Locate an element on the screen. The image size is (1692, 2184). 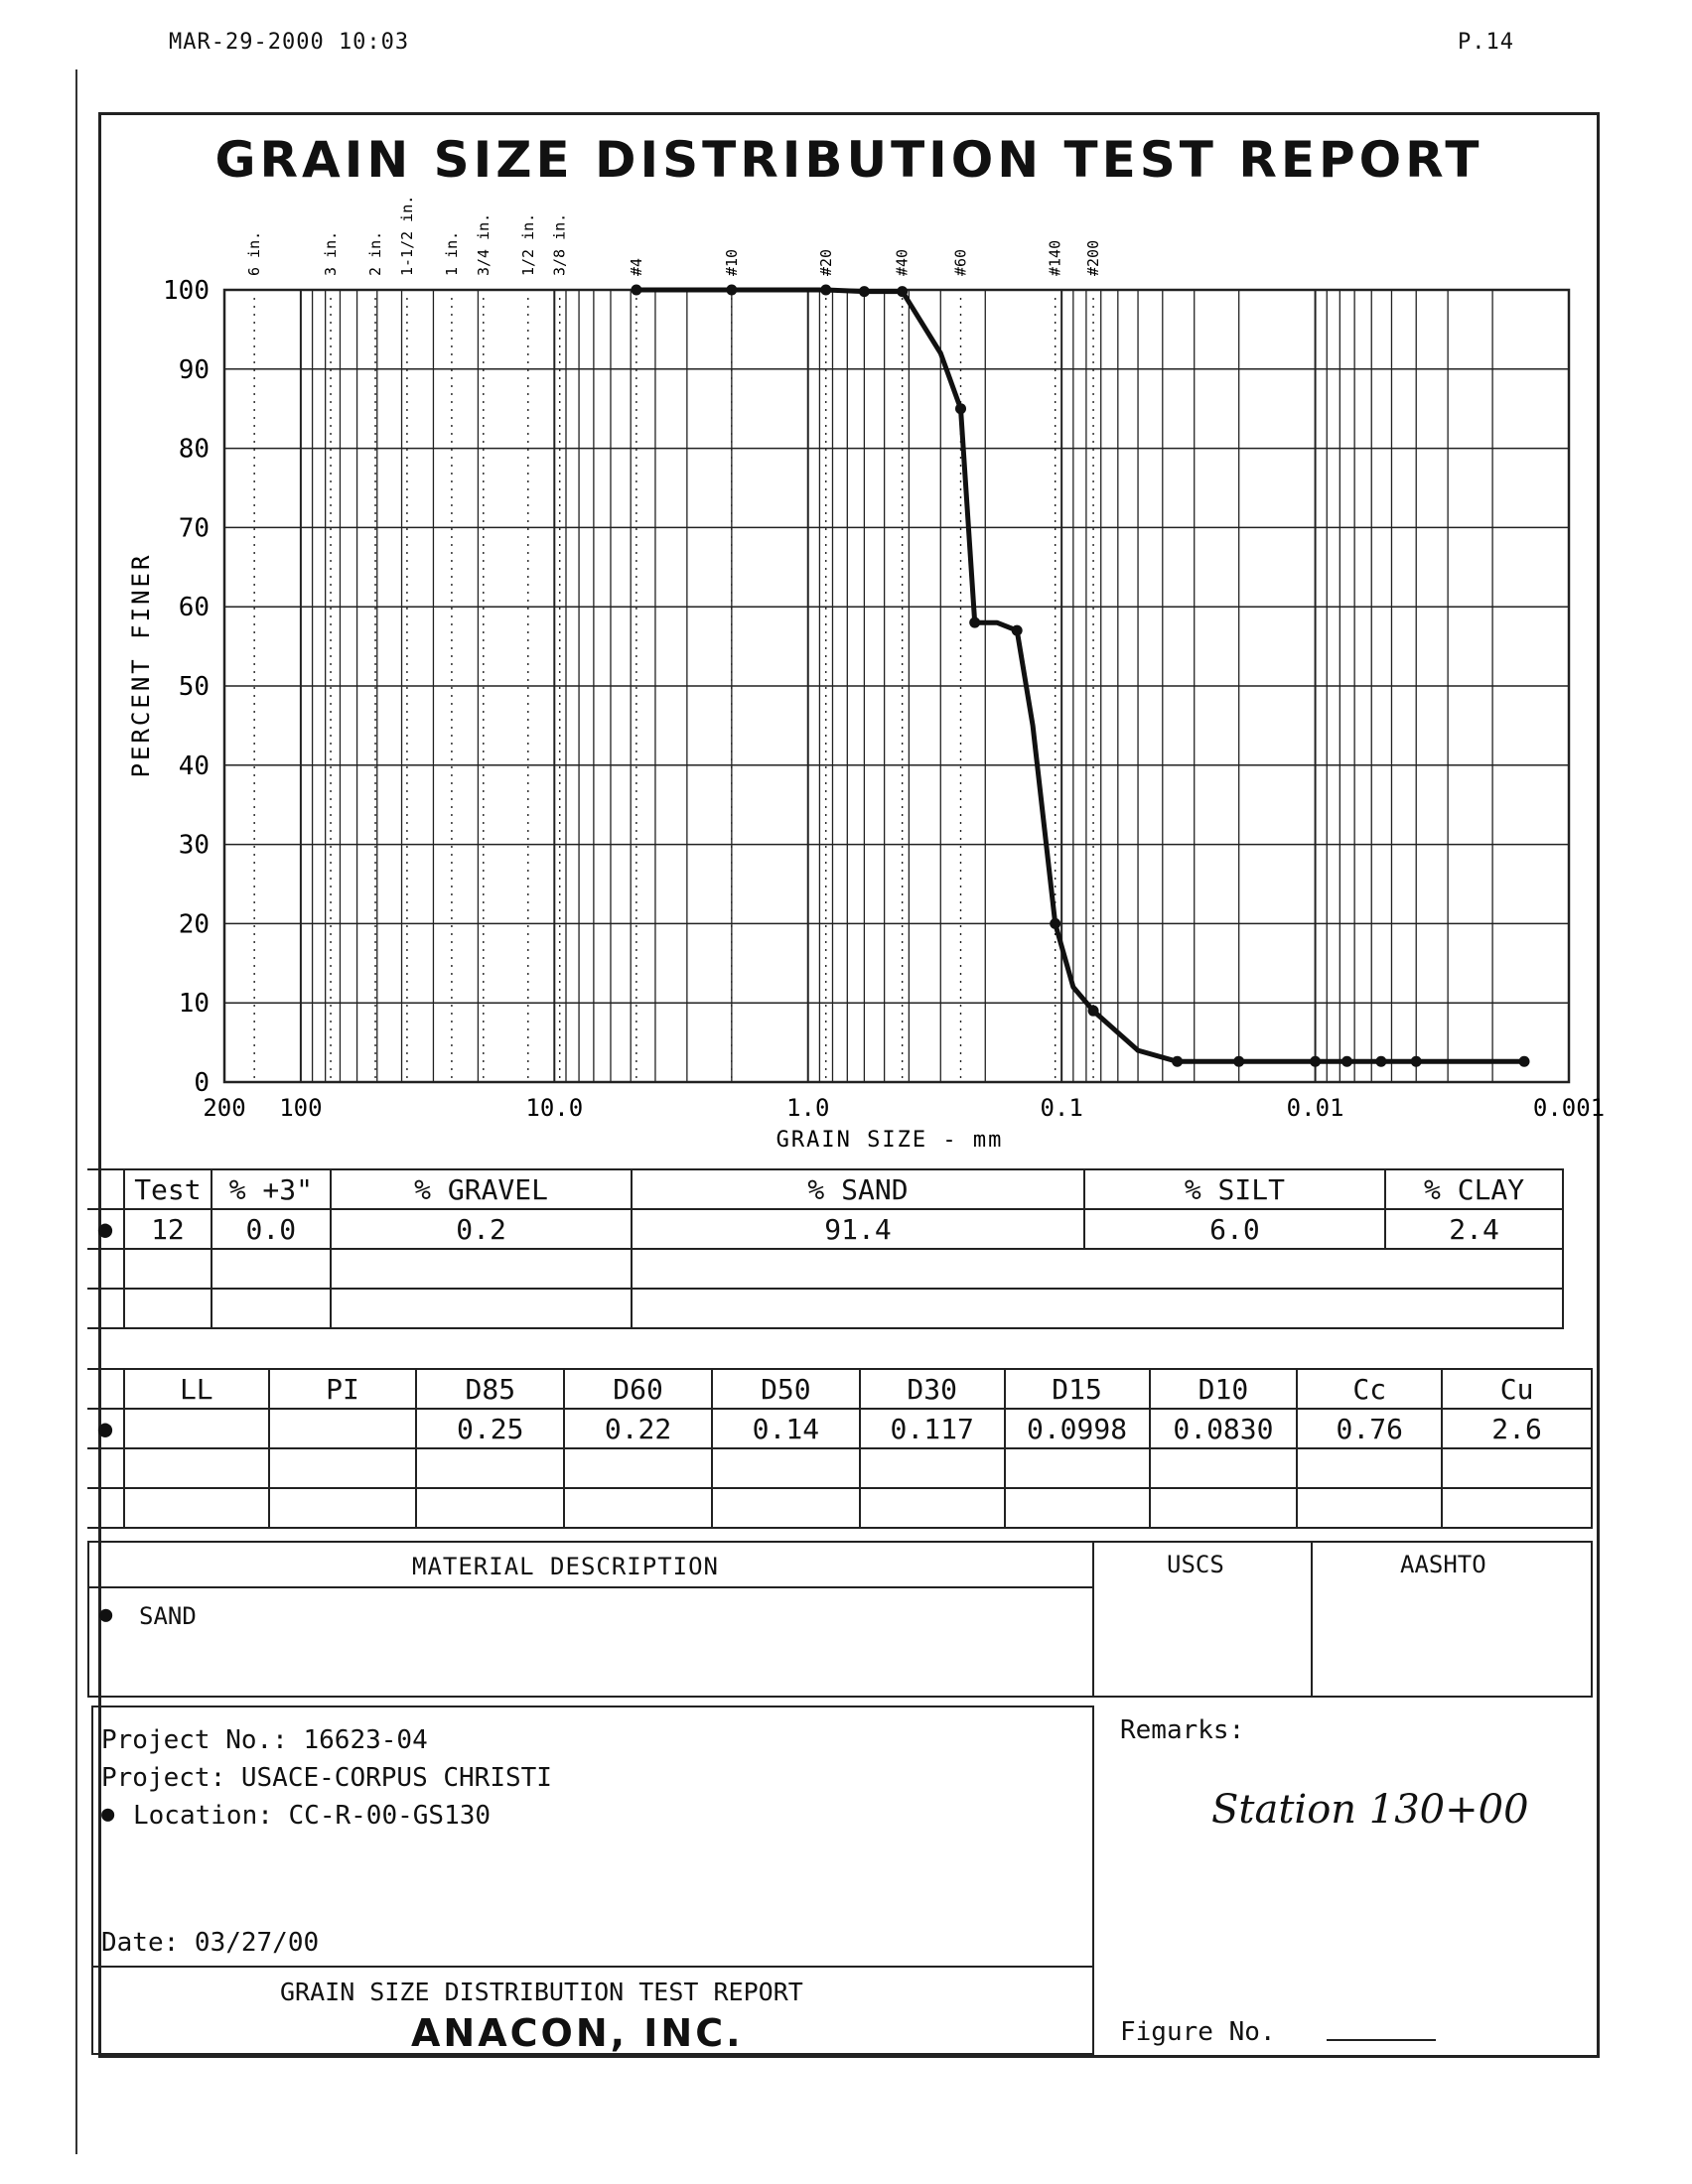
cell-d50: 0.14 is located at coordinates (785, 1428).